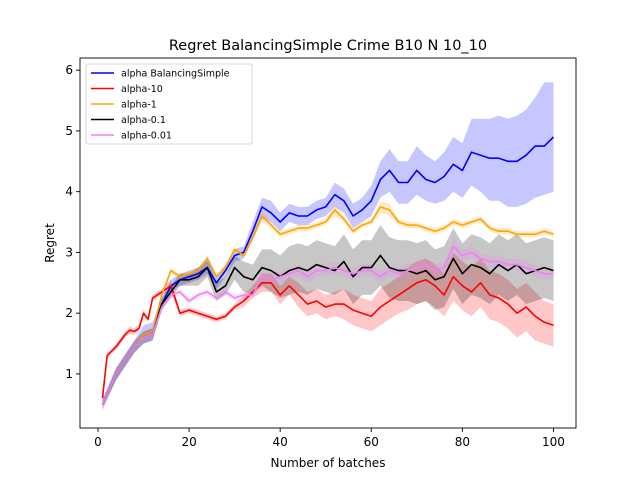 The width and height of the screenshot is (640, 480). What do you see at coordinates (143, 120) in the screenshot?
I see `legend-entry: alpha-0.1` at bounding box center [143, 120].